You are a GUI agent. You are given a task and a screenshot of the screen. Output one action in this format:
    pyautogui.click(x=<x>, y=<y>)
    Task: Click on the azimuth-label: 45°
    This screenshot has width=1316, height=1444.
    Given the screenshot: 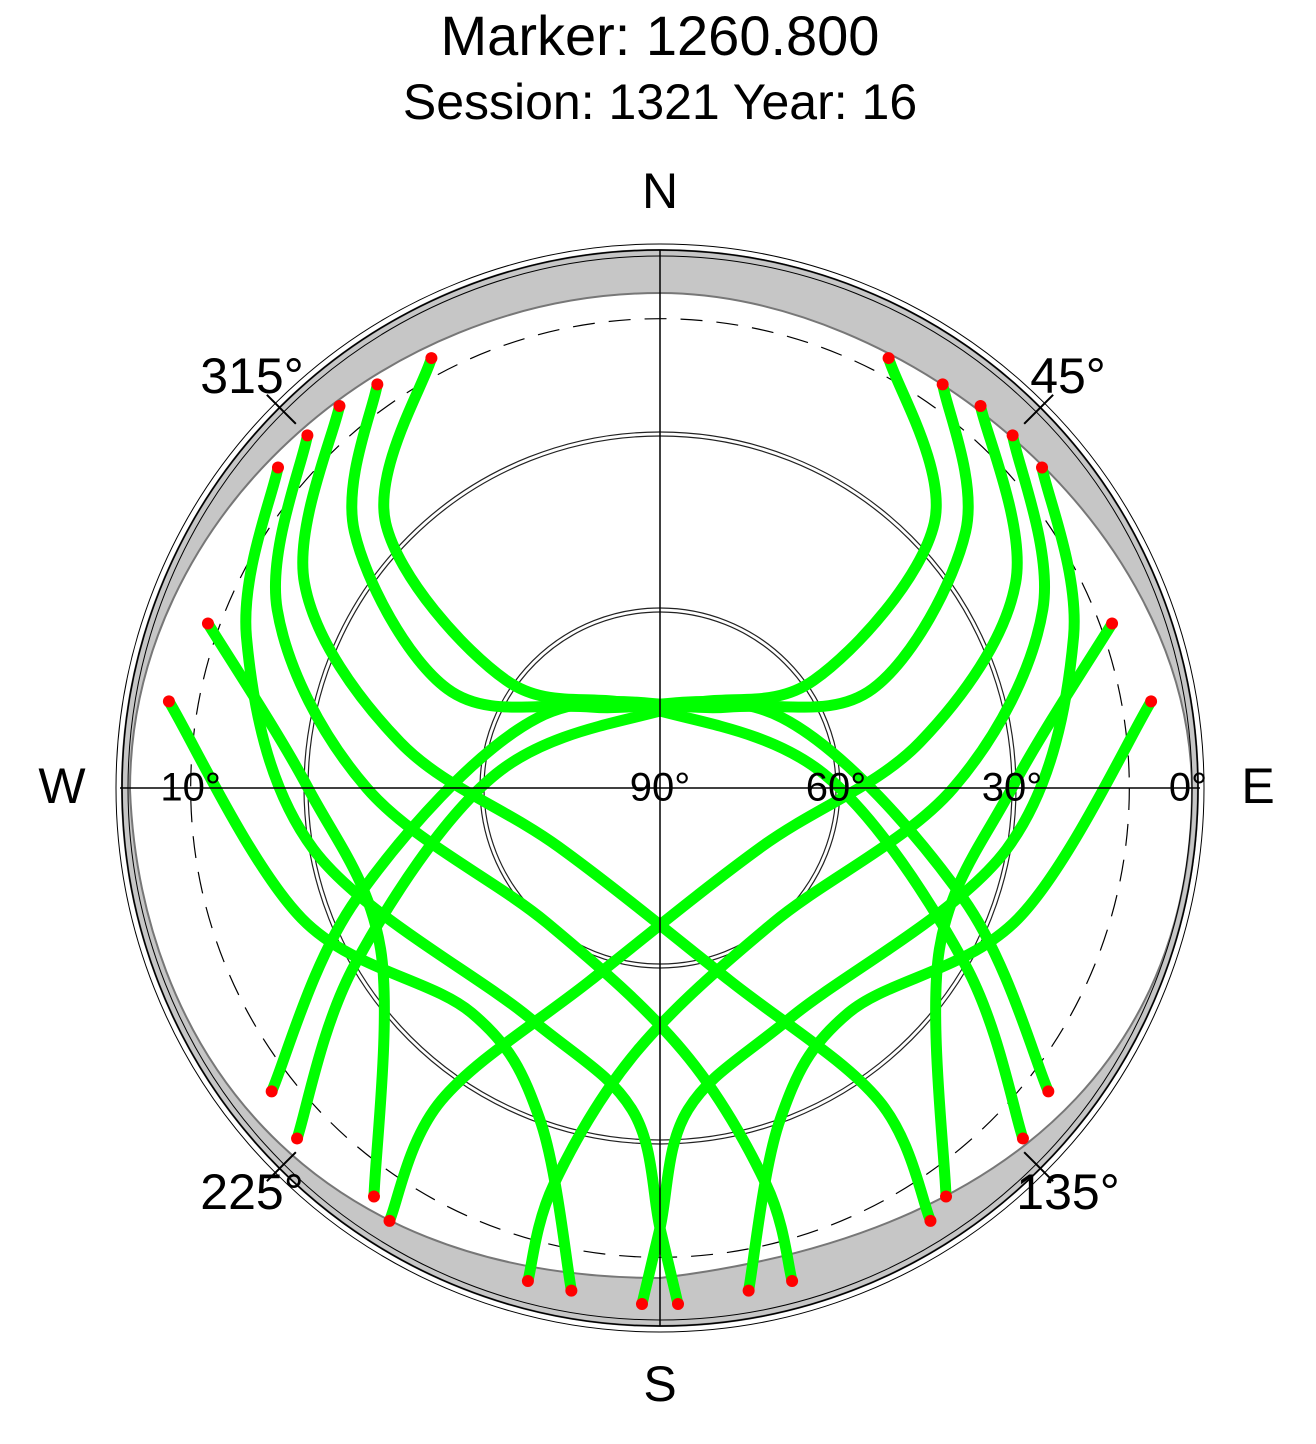 What is the action you would take?
    pyautogui.click(x=1068, y=376)
    